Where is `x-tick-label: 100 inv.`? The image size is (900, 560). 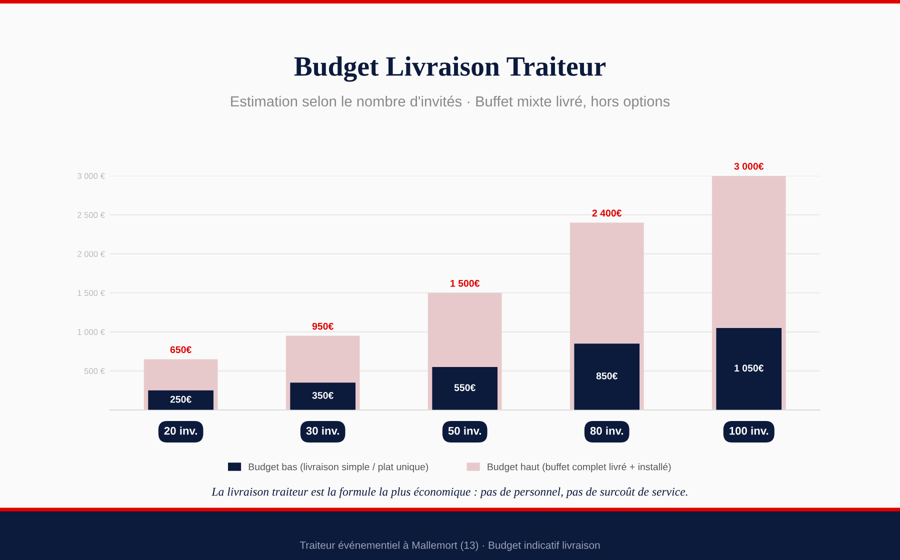
x-tick-label: 100 inv. is located at coordinates (749, 430).